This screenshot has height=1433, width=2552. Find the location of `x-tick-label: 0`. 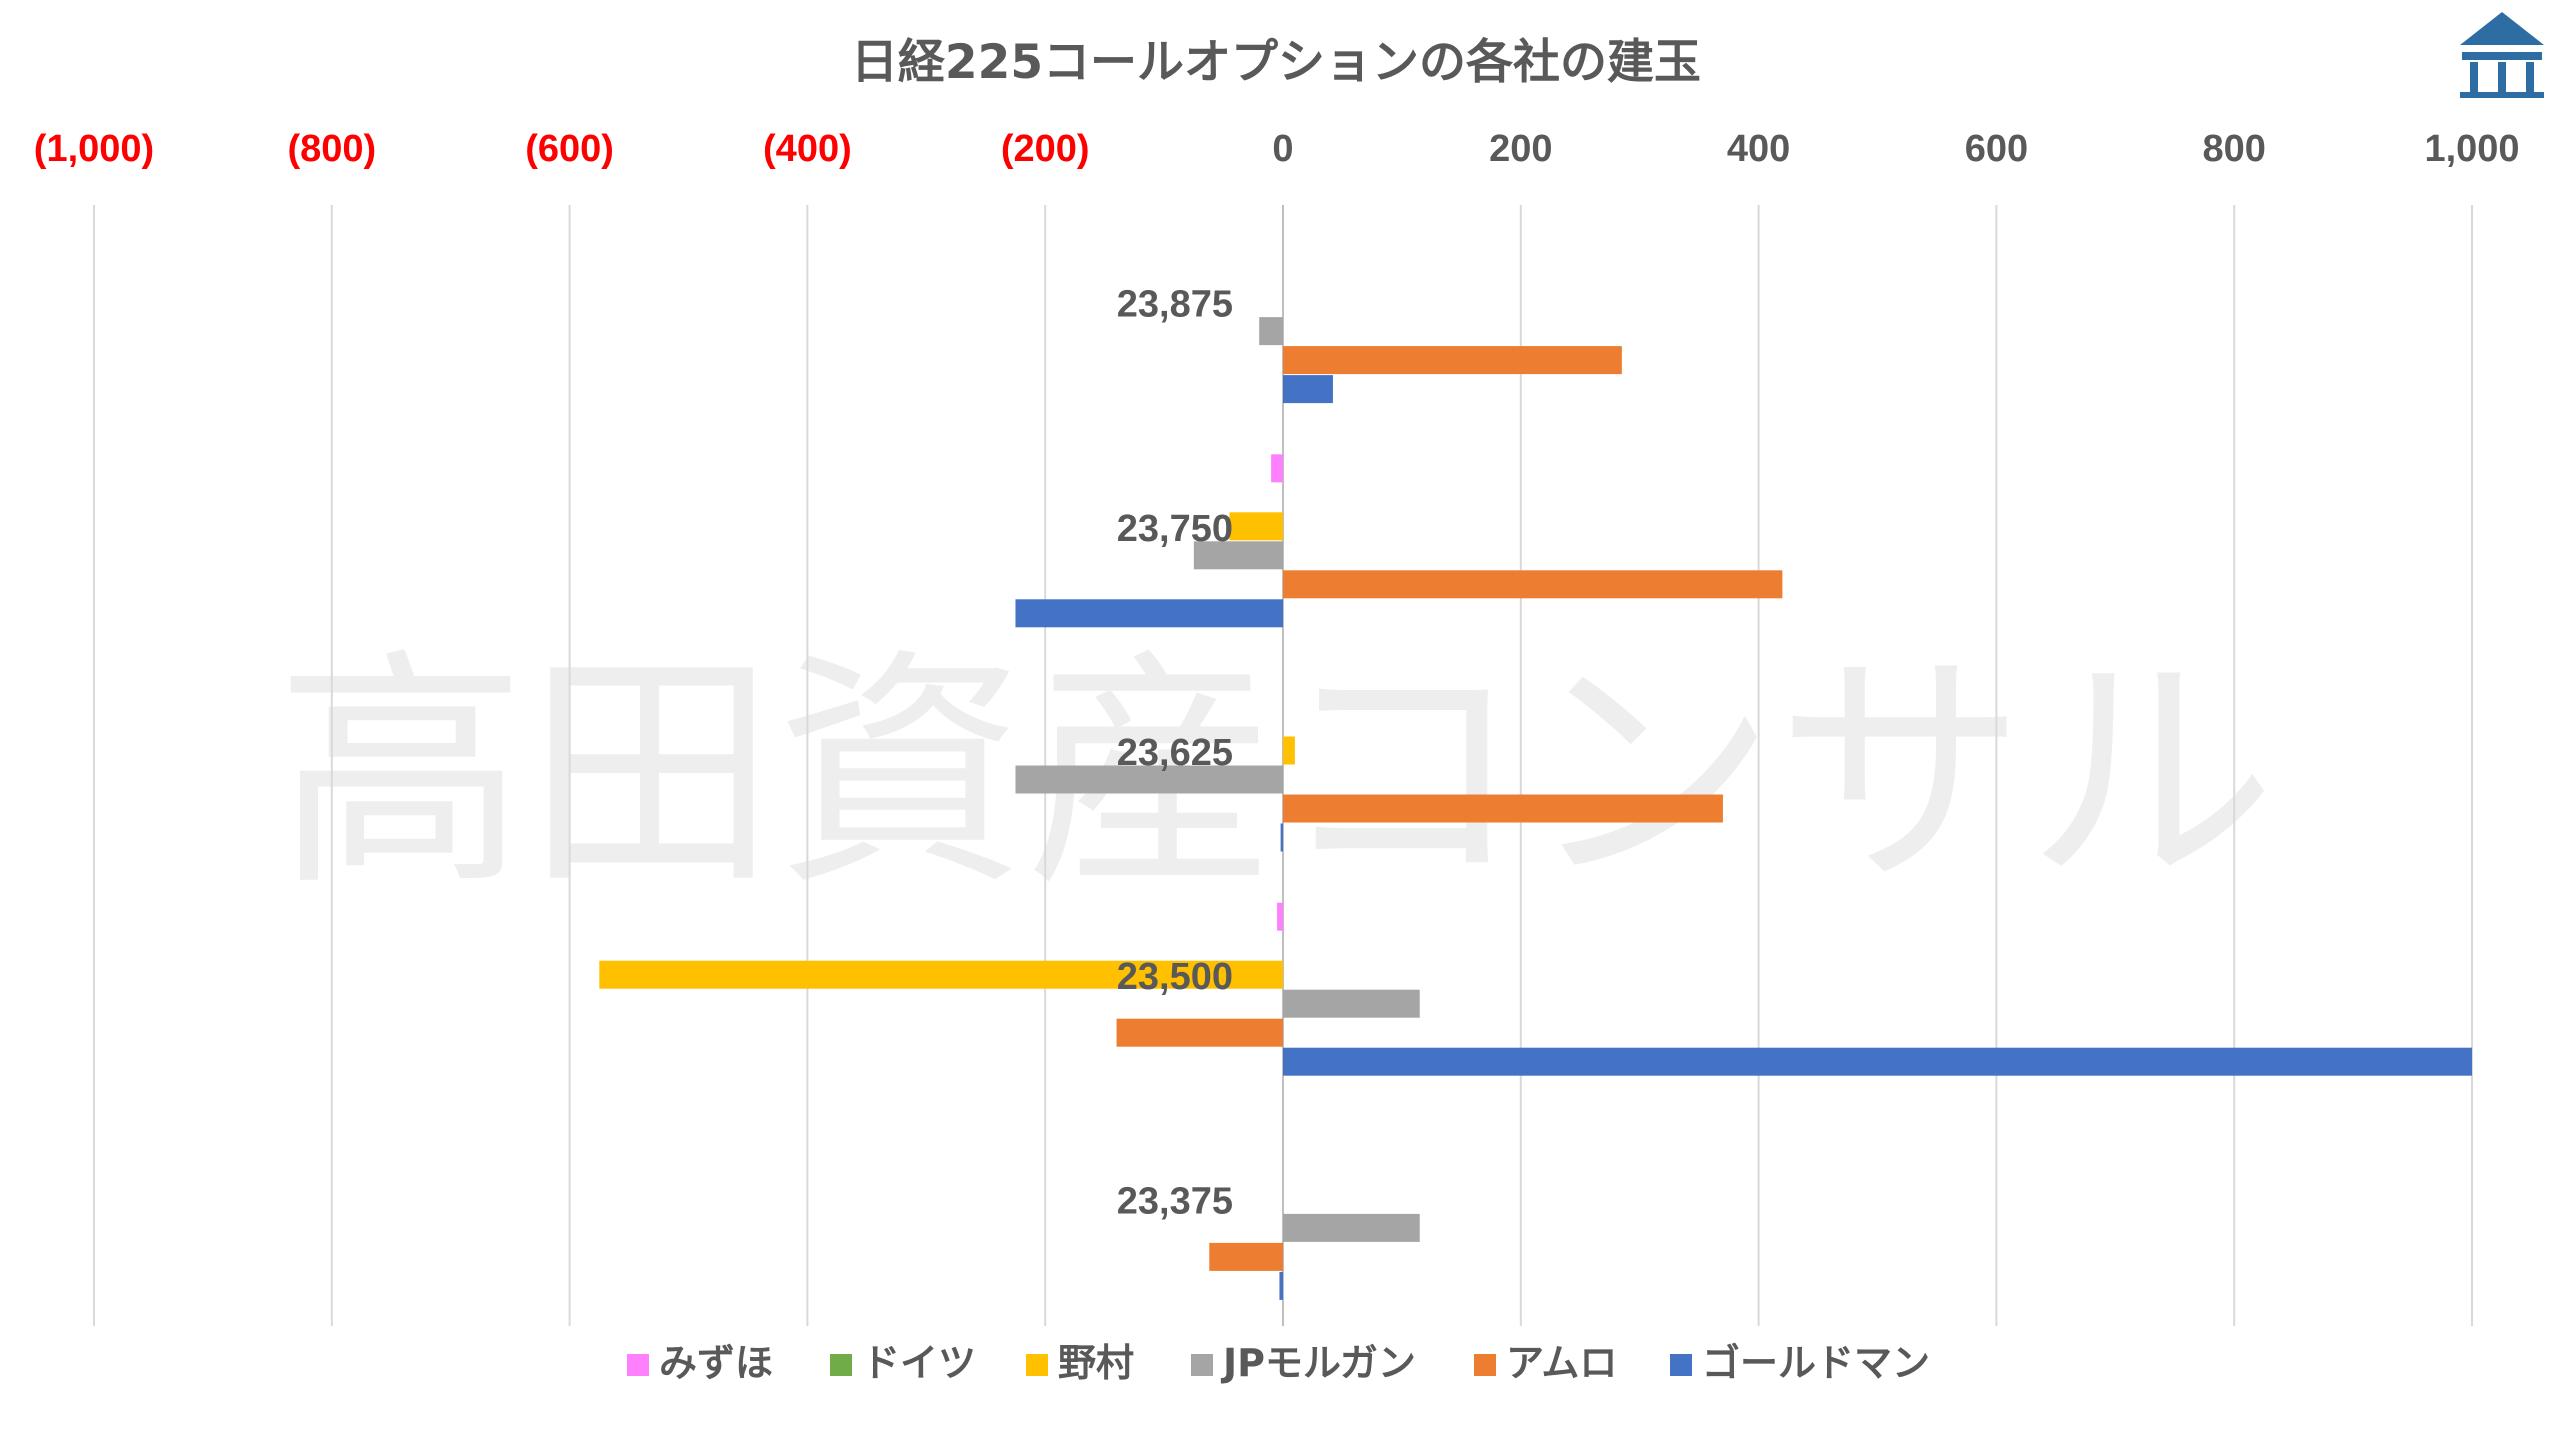

x-tick-label: 0 is located at coordinates (1282, 149).